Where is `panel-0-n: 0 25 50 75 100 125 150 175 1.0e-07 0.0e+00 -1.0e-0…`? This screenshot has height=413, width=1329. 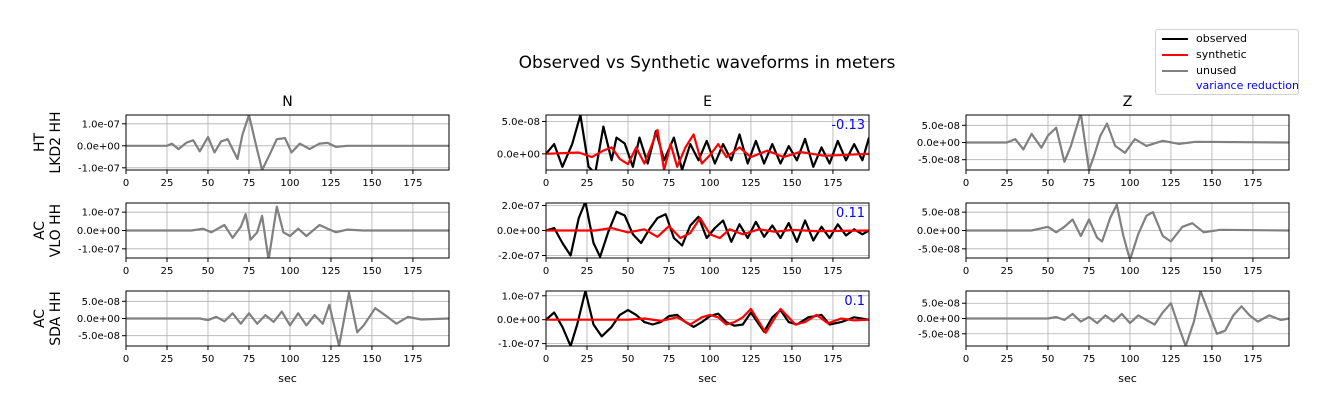
panel-0-n: 0 25 50 75 100 125 150 175 1.0e-07 0.0e+00 -1.0e-0… is located at coordinates (263, 151).